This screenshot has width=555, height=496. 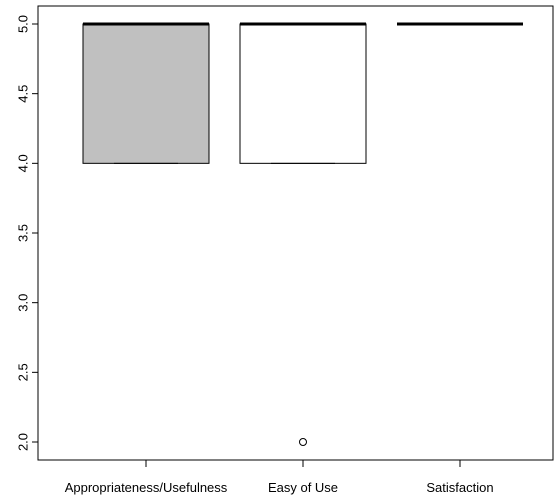 I want to click on y-tick-label: 3.5, so click(x=22, y=233).